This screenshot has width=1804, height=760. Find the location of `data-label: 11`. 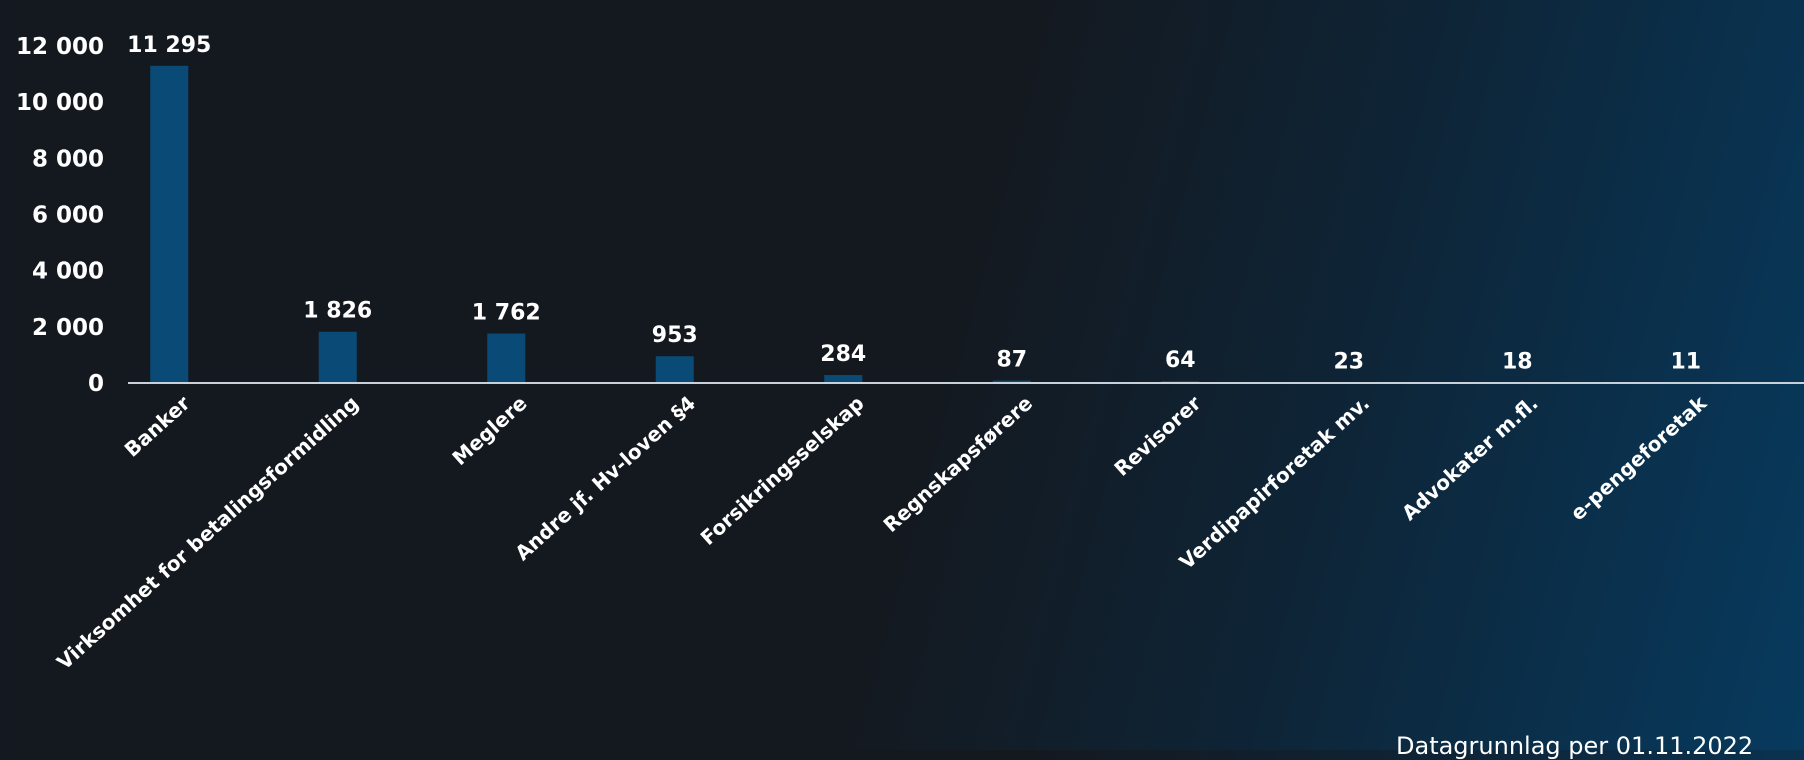

data-label: 11 is located at coordinates (1685, 362).